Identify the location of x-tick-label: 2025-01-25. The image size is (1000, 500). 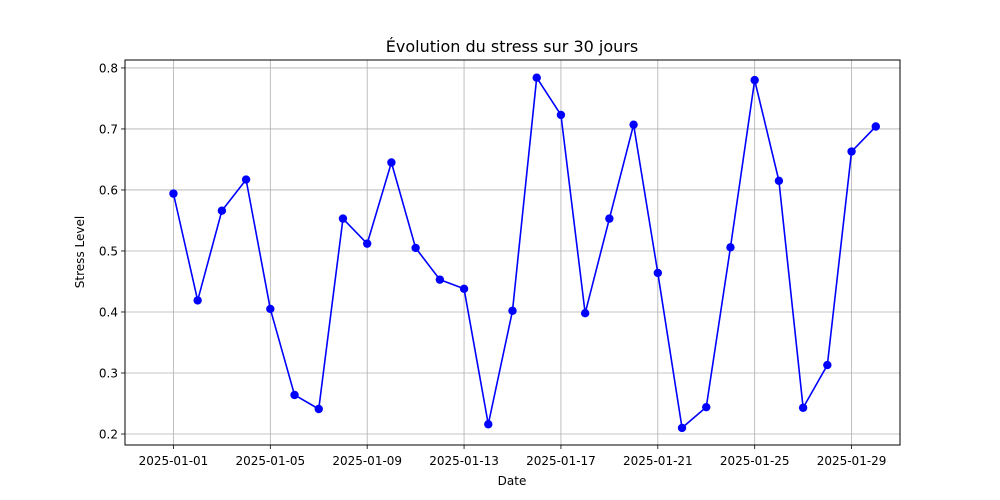
(755, 461).